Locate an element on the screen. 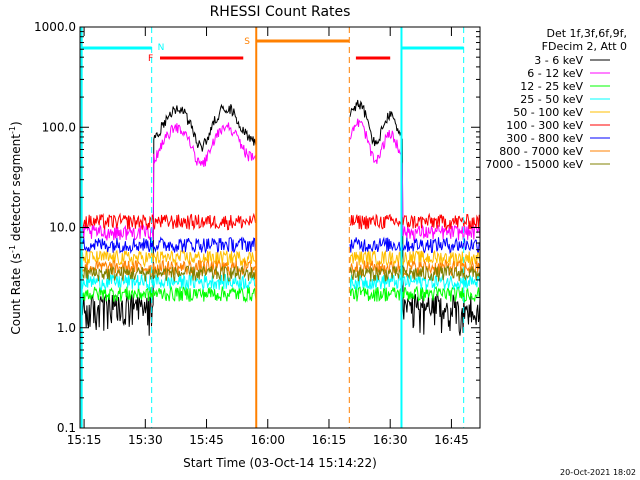 The width and height of the screenshot is (640, 480). y-label-mid: detector segment is located at coordinates (16, 189).